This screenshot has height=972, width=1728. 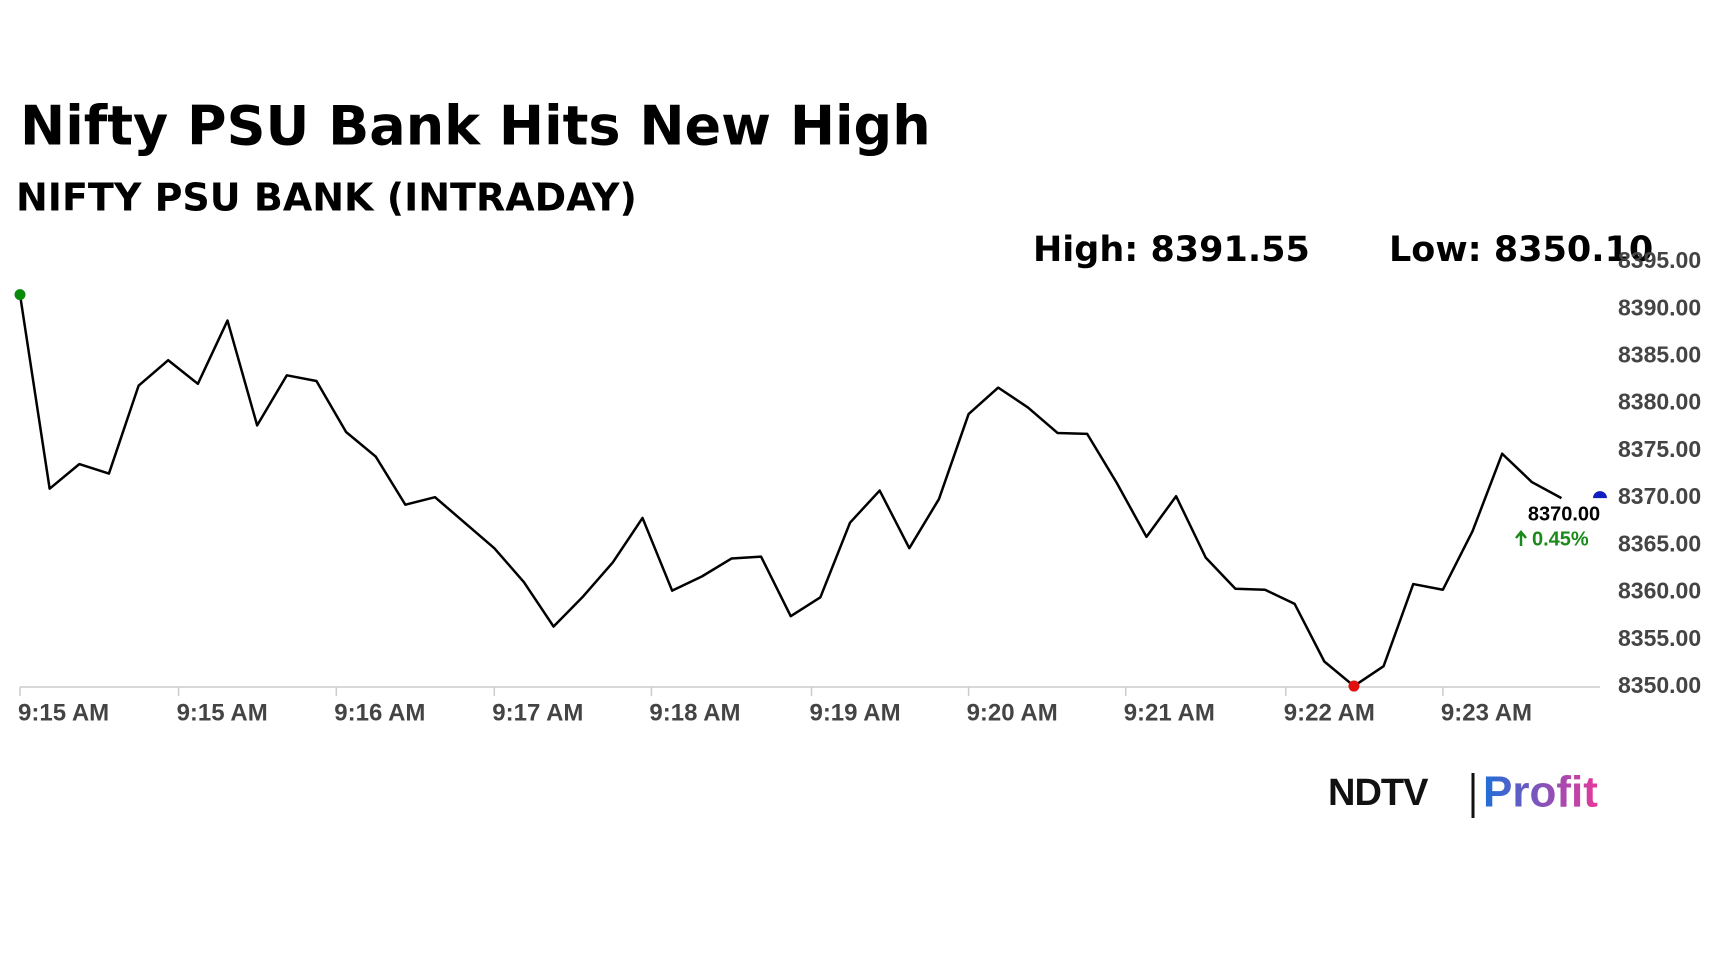 I want to click on low-marker, so click(x=1354, y=686).